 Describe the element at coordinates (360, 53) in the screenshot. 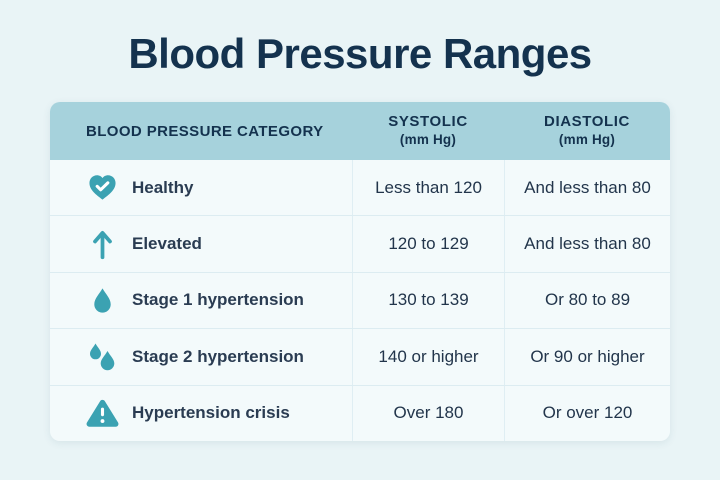

I see `page-title: Blood Pressure Ranges` at that location.